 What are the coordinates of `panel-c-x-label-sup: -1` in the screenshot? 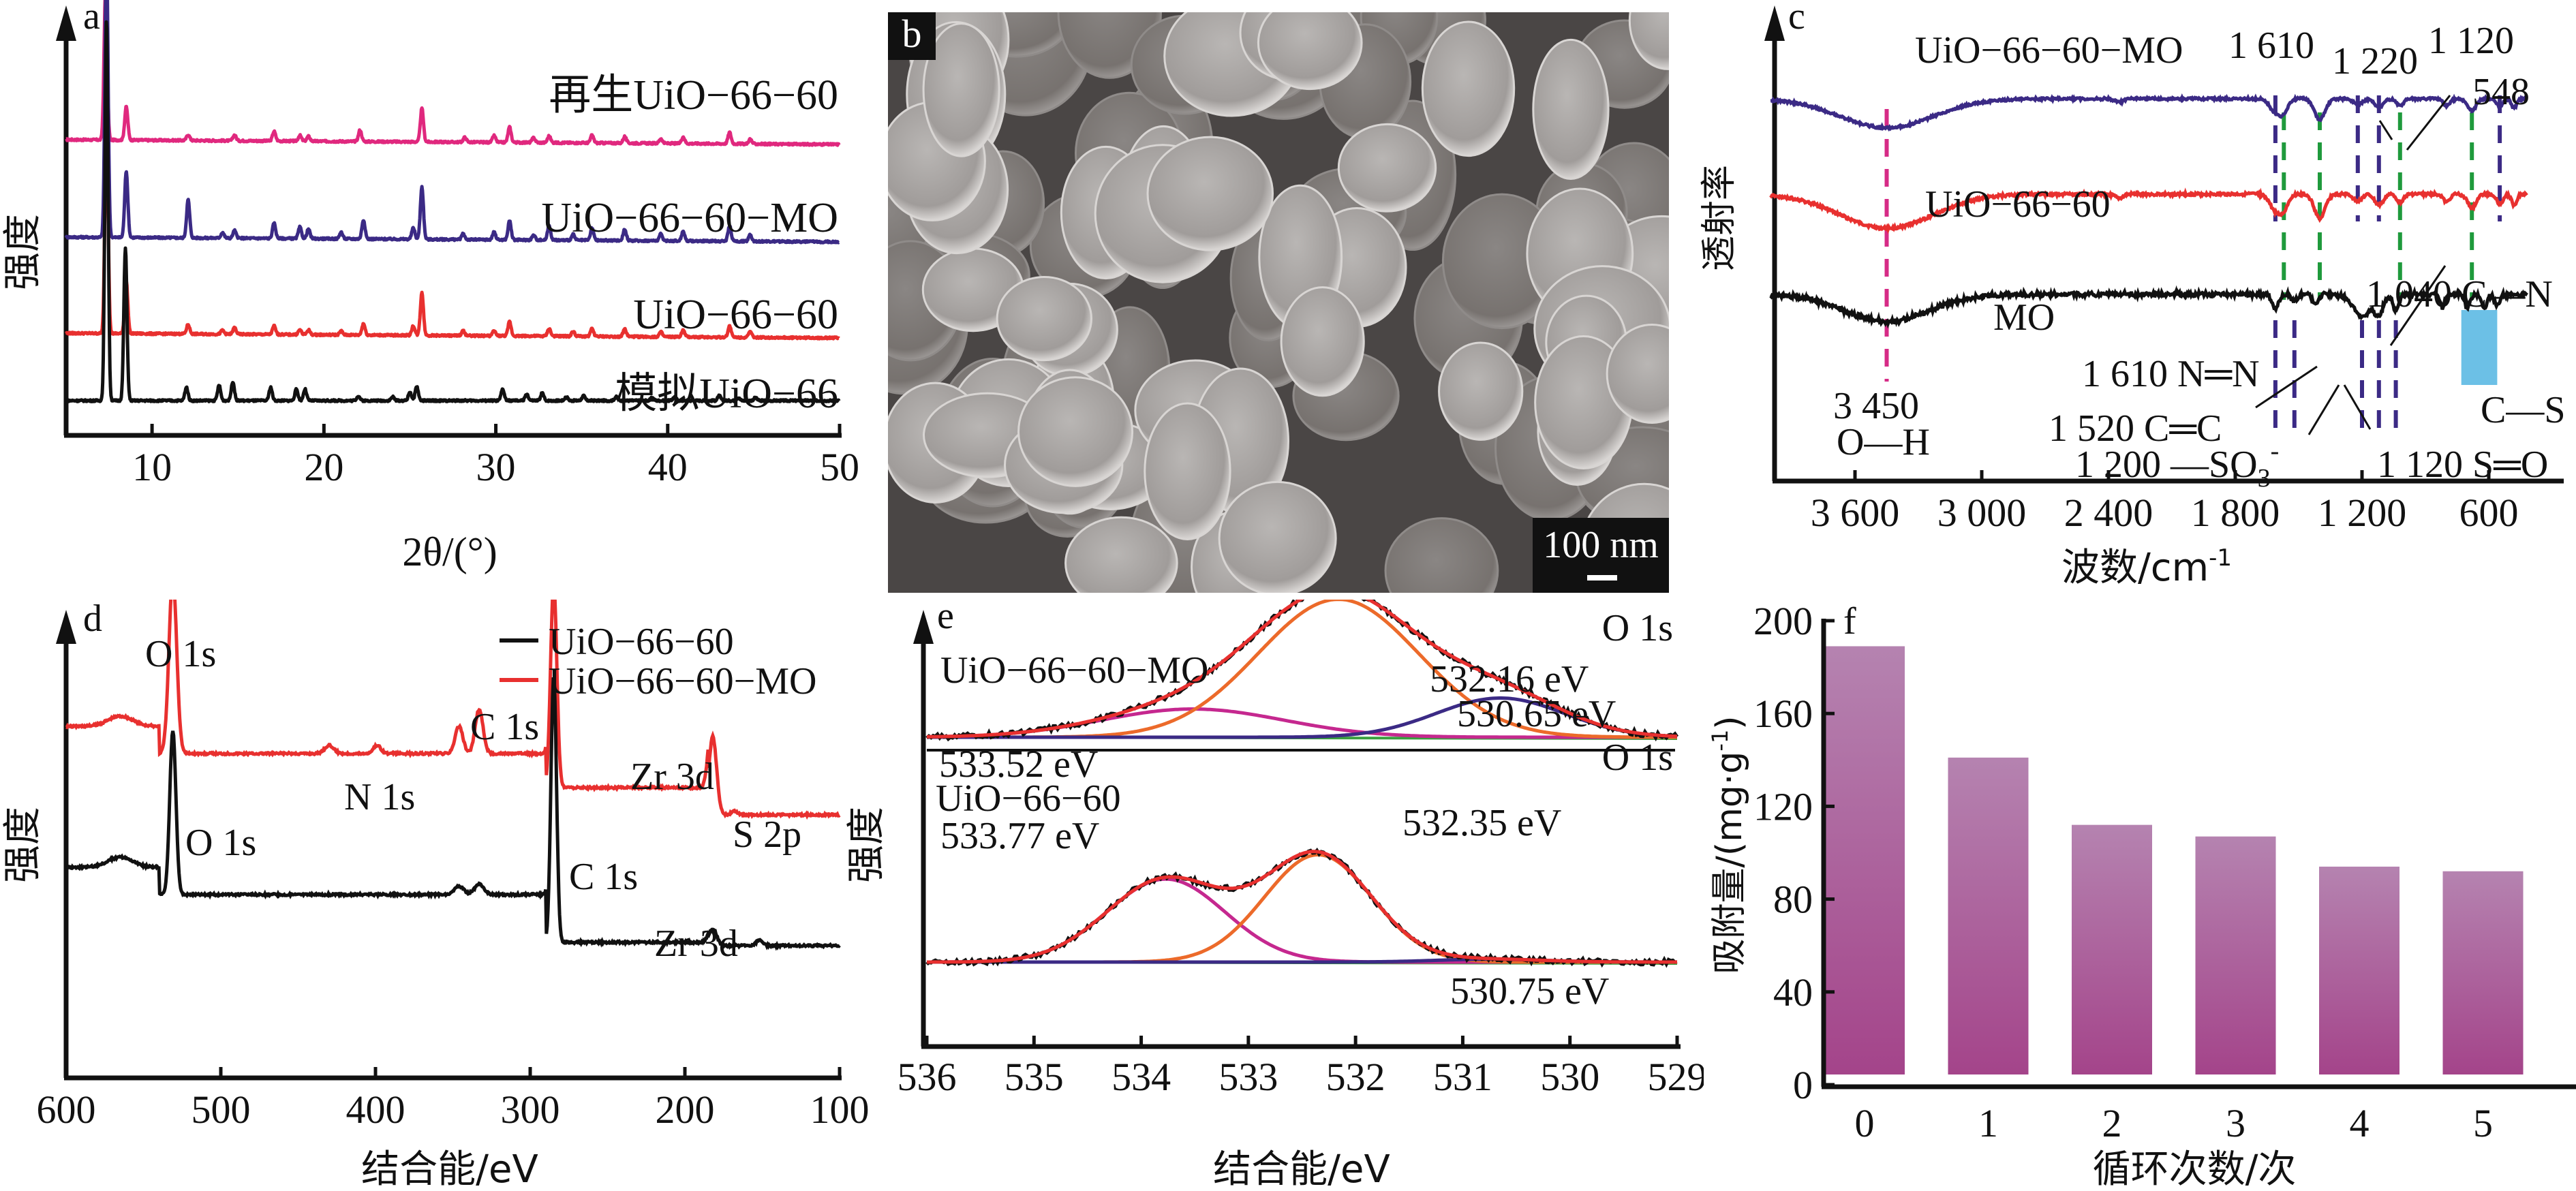 It's located at (2220, 558).